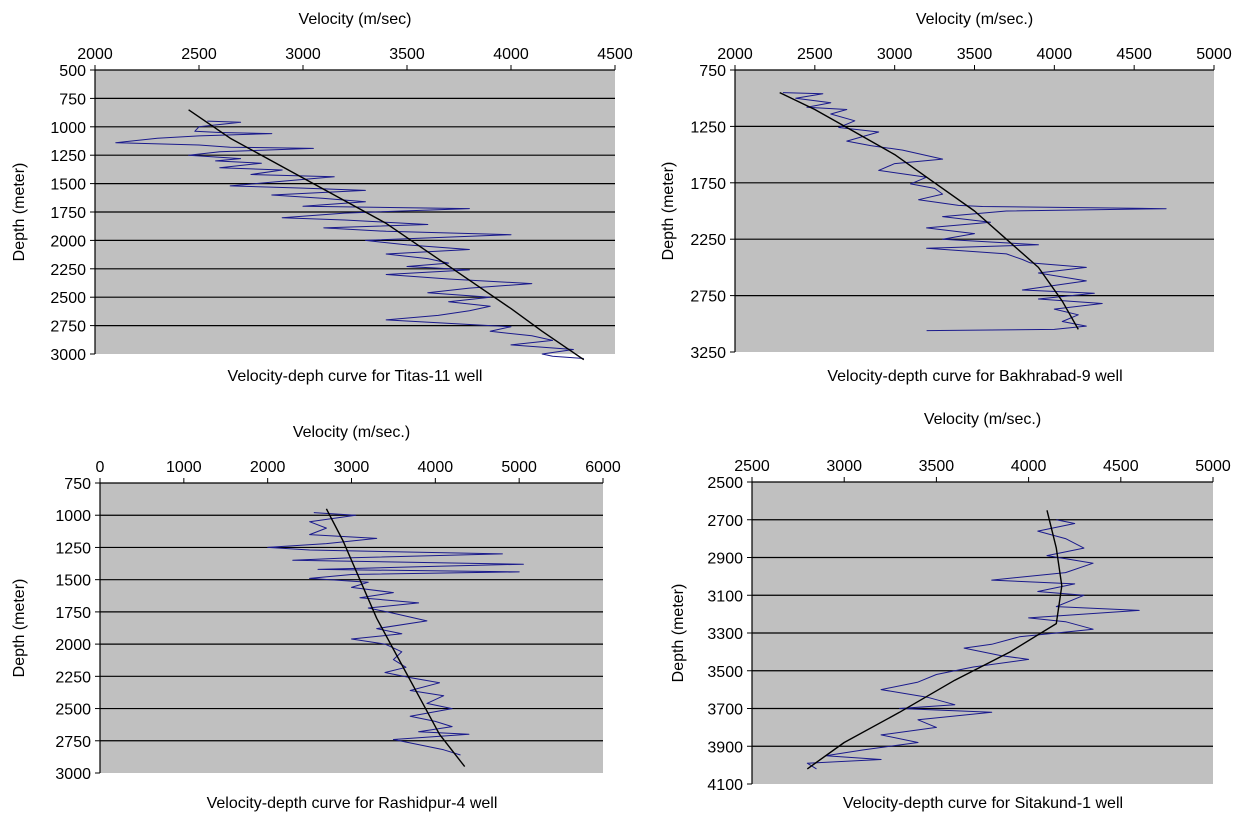 Image resolution: width=1241 pixels, height=813 pixels. Describe the element at coordinates (725, 559) in the screenshot. I see `y-tick-label: 2900` at that location.